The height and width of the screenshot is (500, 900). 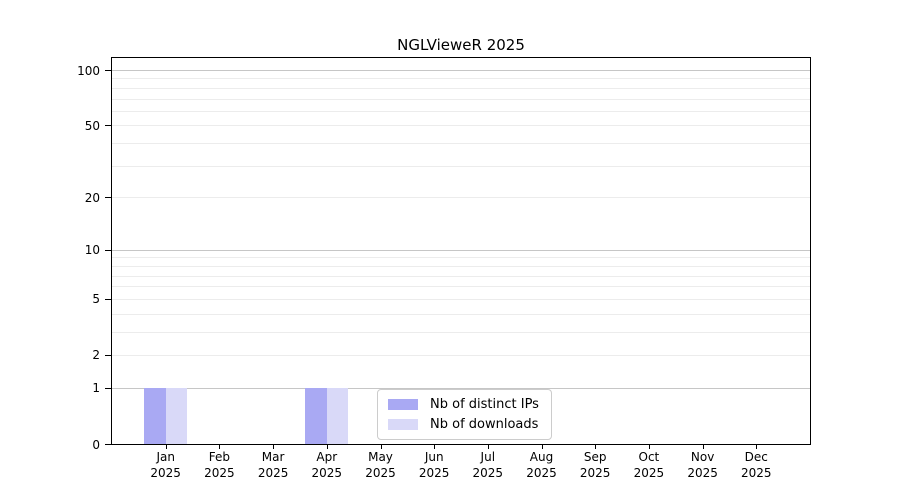 I want to click on y-tick-label: 1, so click(x=96, y=388).